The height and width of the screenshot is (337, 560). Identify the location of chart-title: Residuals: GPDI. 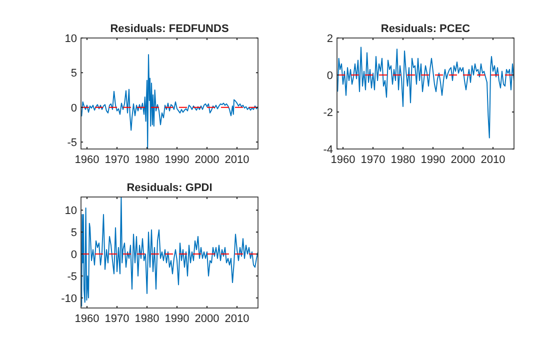
(169, 188).